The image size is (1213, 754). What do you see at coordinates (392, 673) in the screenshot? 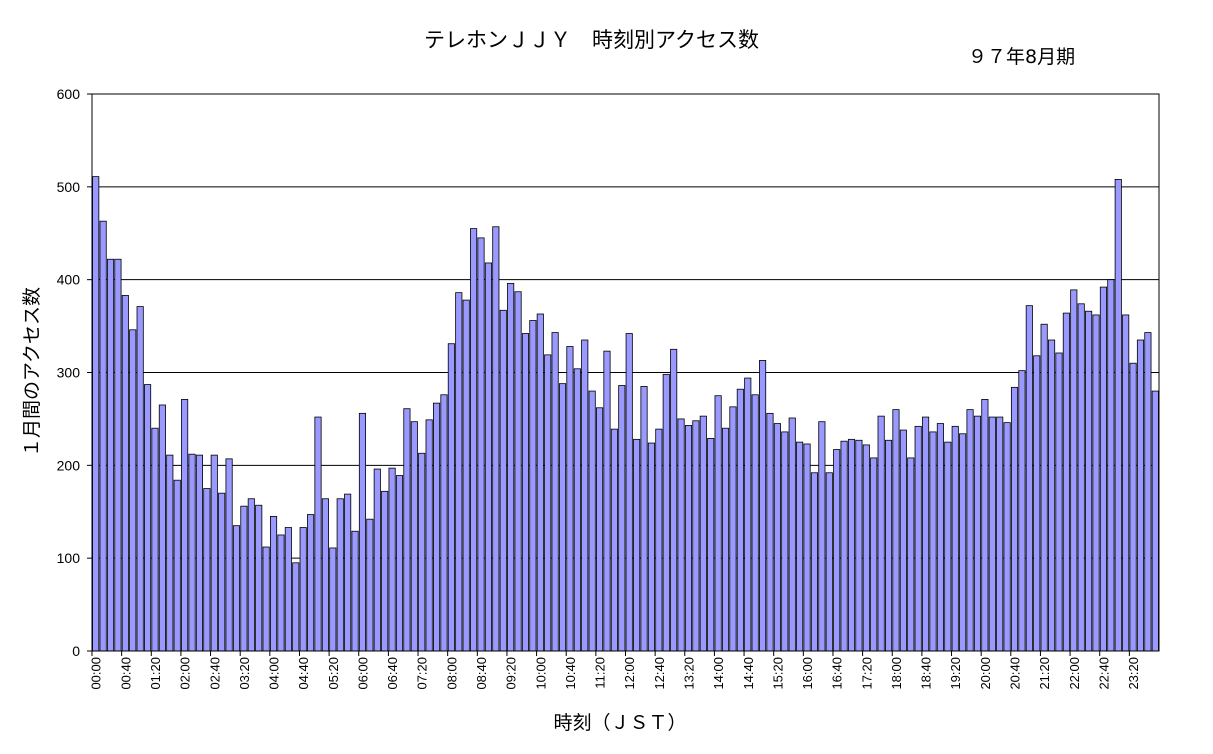
I see `x-tick-label: 06:40` at bounding box center [392, 673].